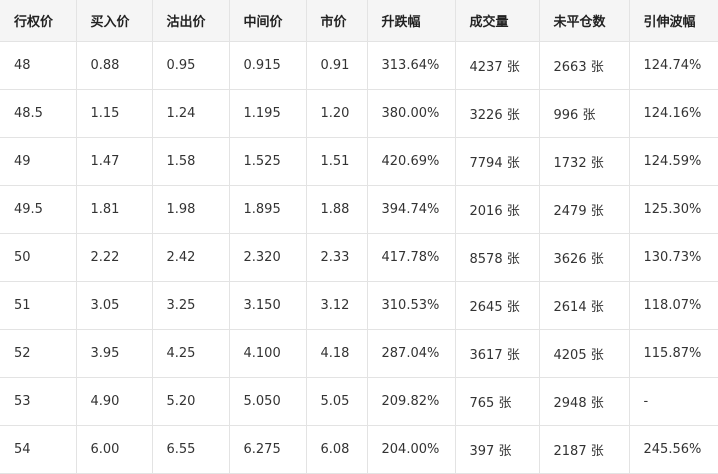 The width and height of the screenshot is (718, 474). I want to click on table-cell: 3626 张, so click(584, 257).